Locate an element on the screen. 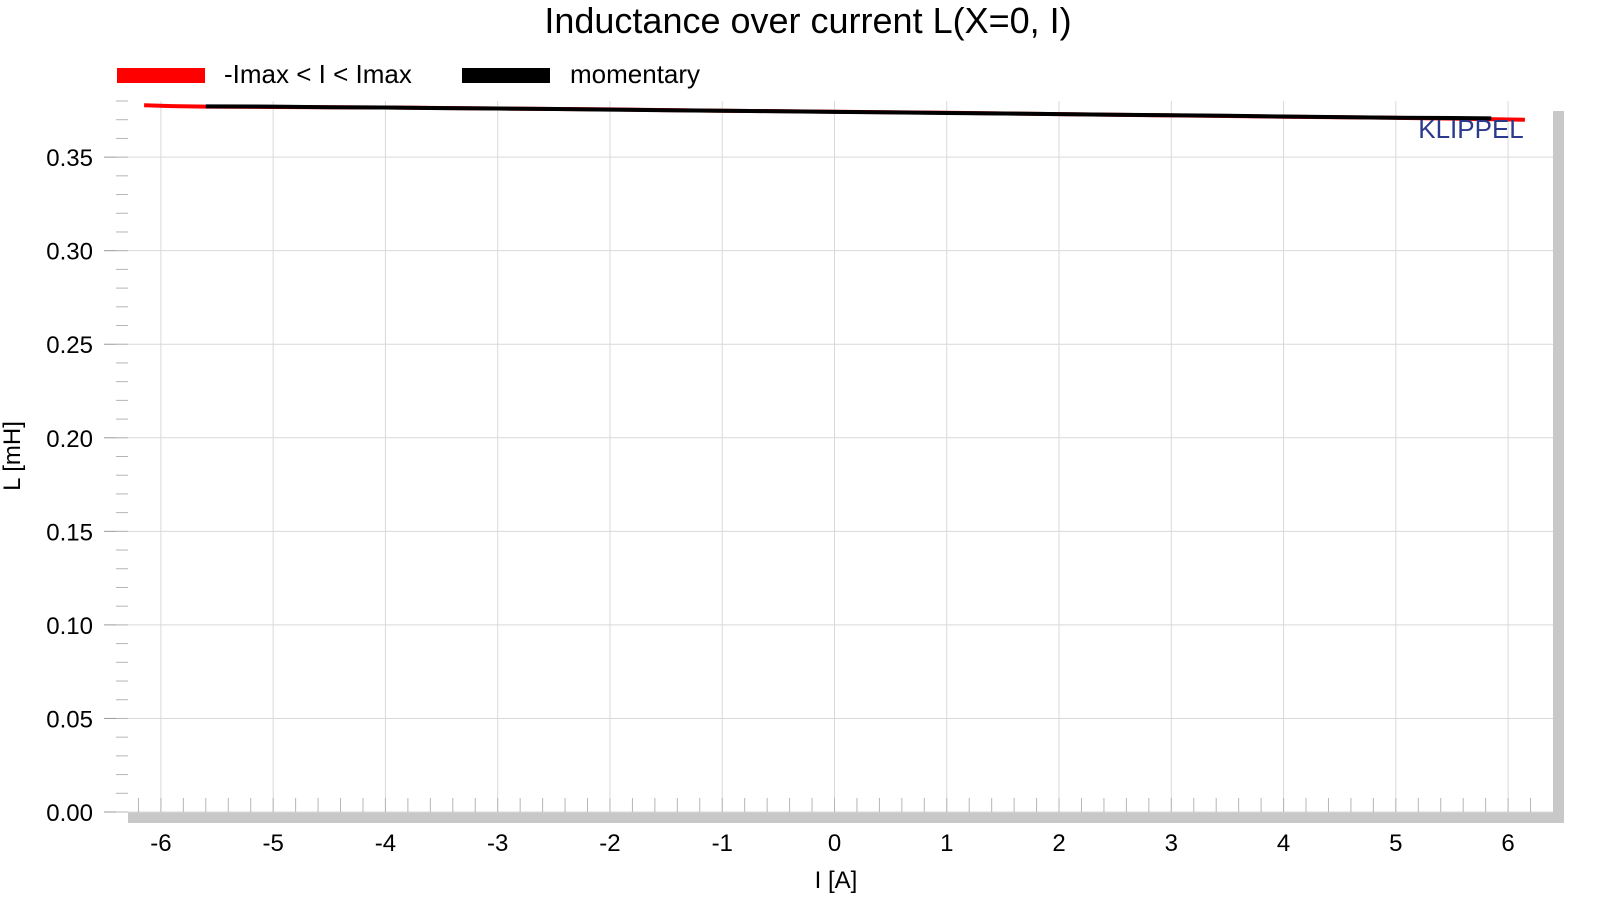 The height and width of the screenshot is (900, 1600). y-axis: 0.00 0.05 0.10 0.15 0.20 0.25 0.30 0.35 is located at coordinates (69, 486).